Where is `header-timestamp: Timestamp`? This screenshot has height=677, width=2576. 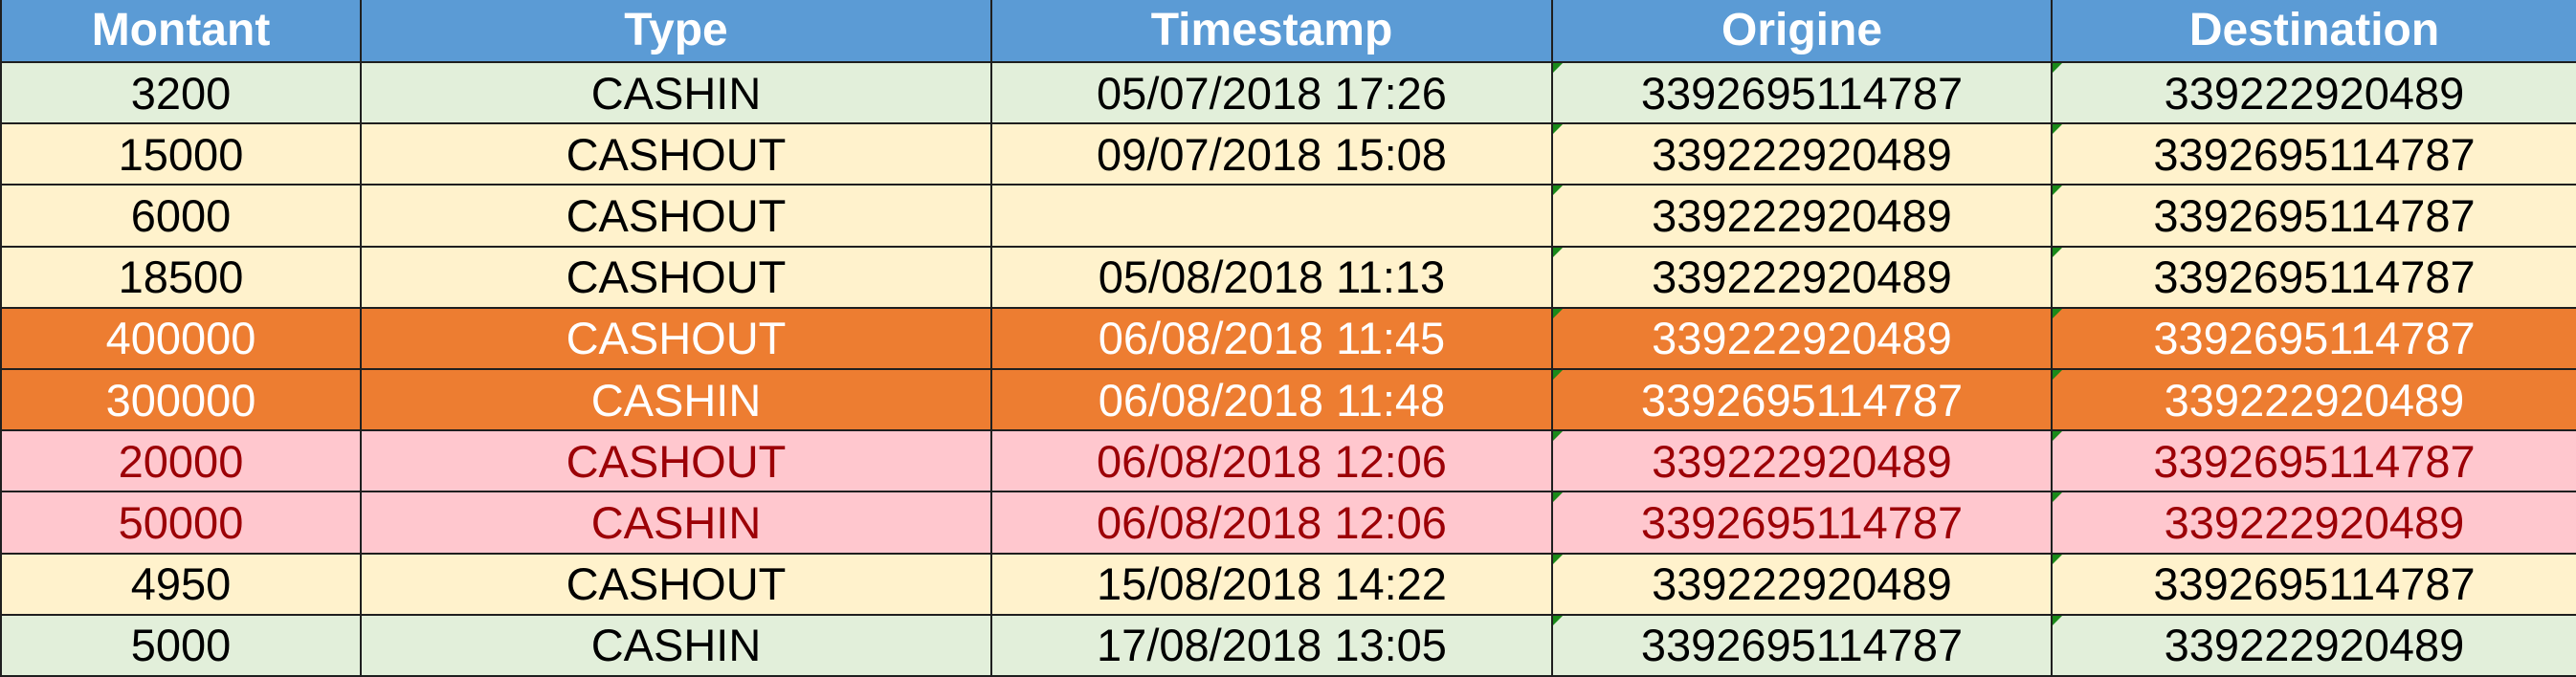
header-timestamp: Timestamp is located at coordinates (1271, 32).